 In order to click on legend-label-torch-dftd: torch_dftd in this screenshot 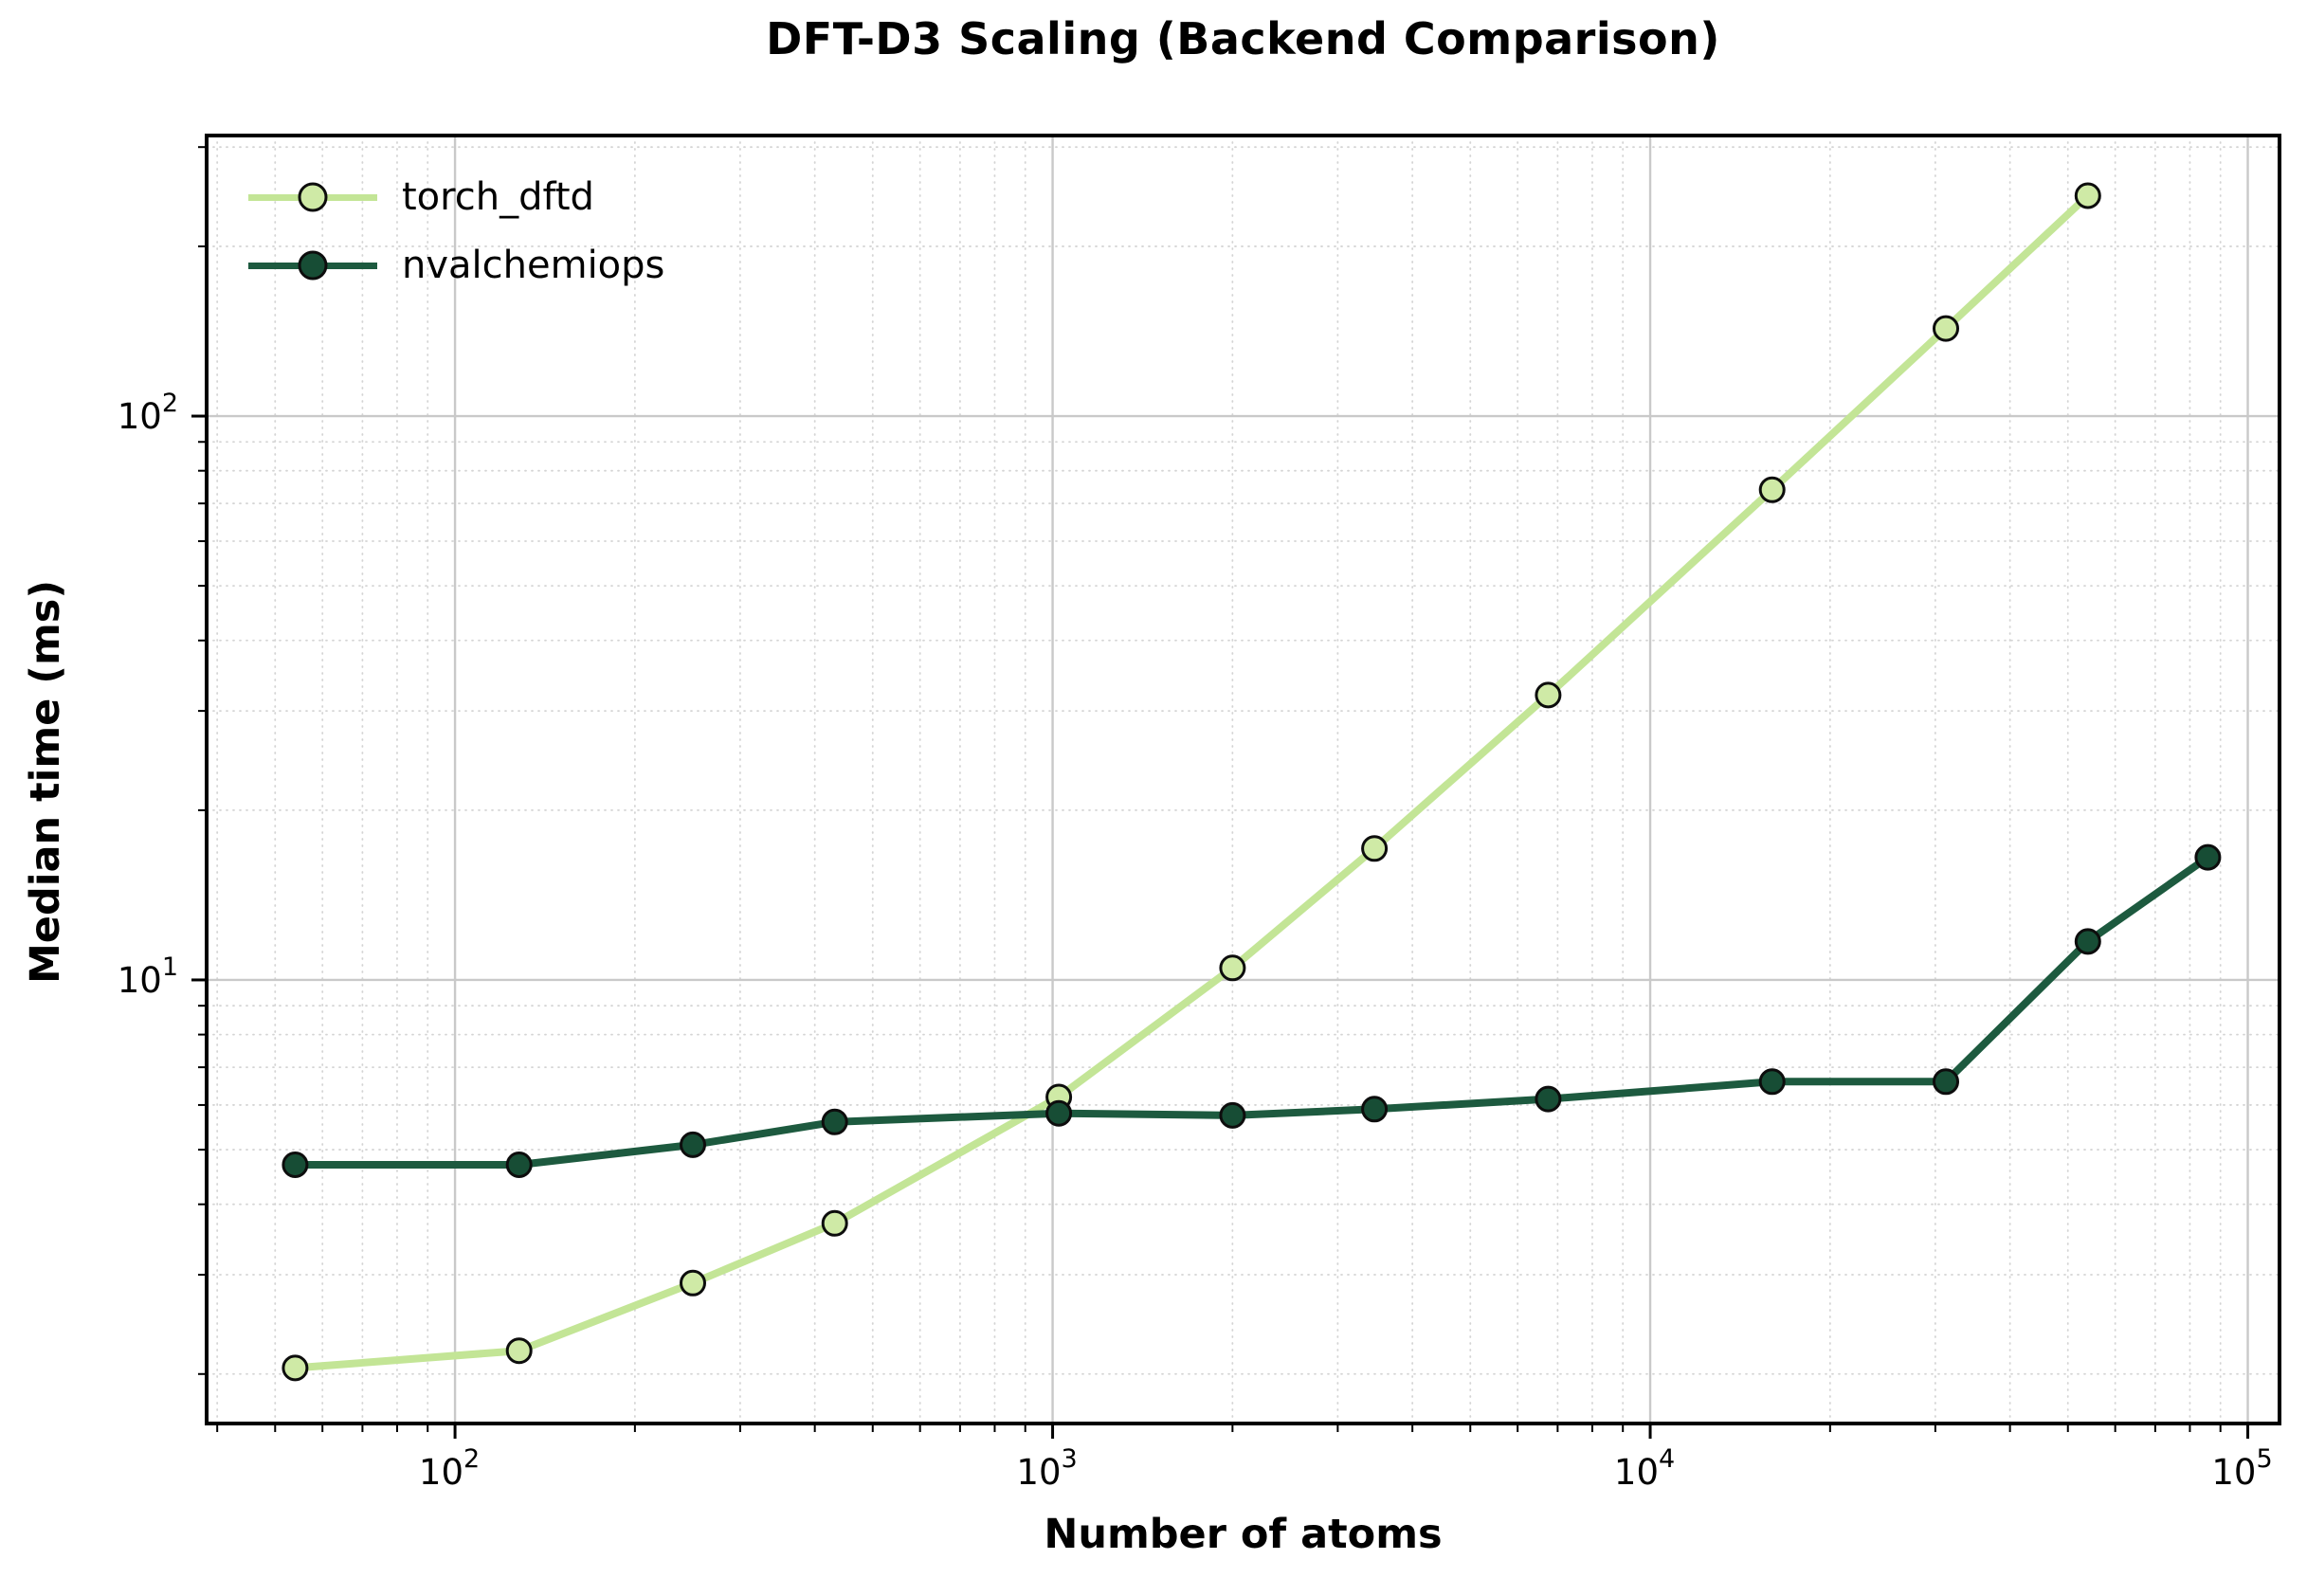, I will do `click(498, 197)`.